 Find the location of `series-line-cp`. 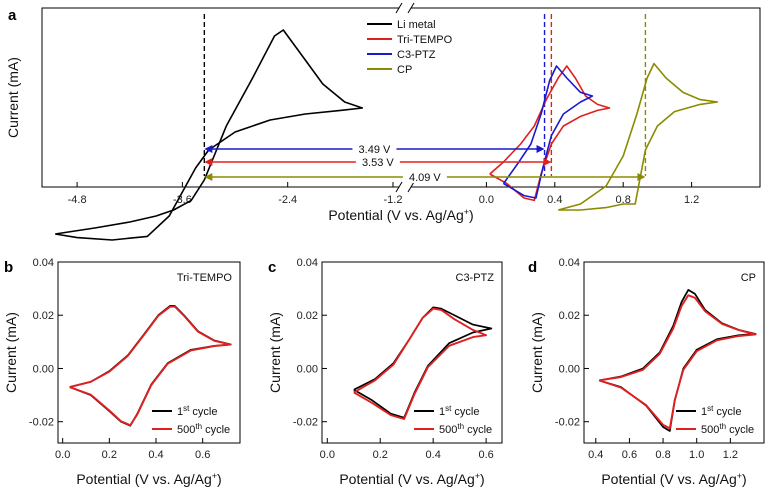

series-line-cp is located at coordinates (638, 136).